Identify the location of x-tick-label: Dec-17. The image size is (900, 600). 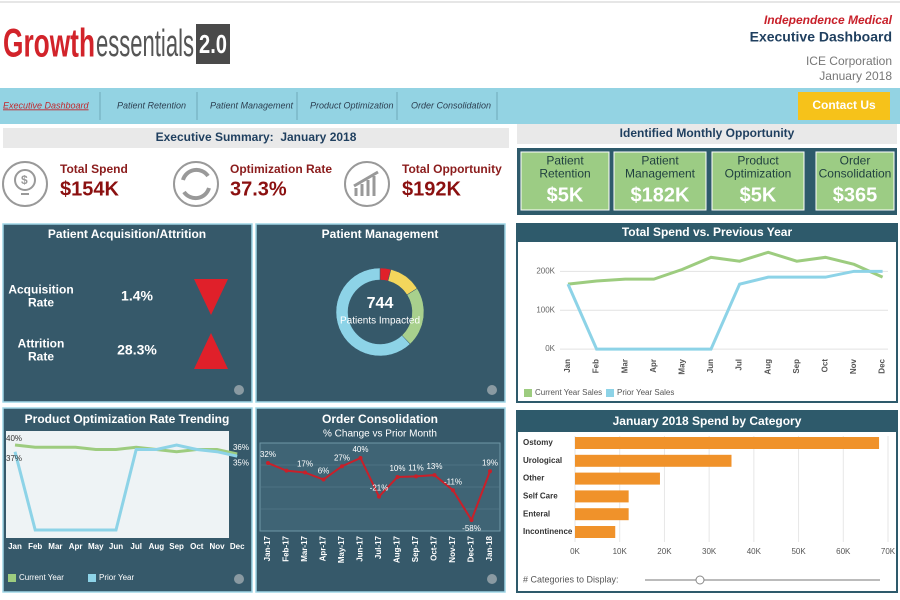
(471, 548).